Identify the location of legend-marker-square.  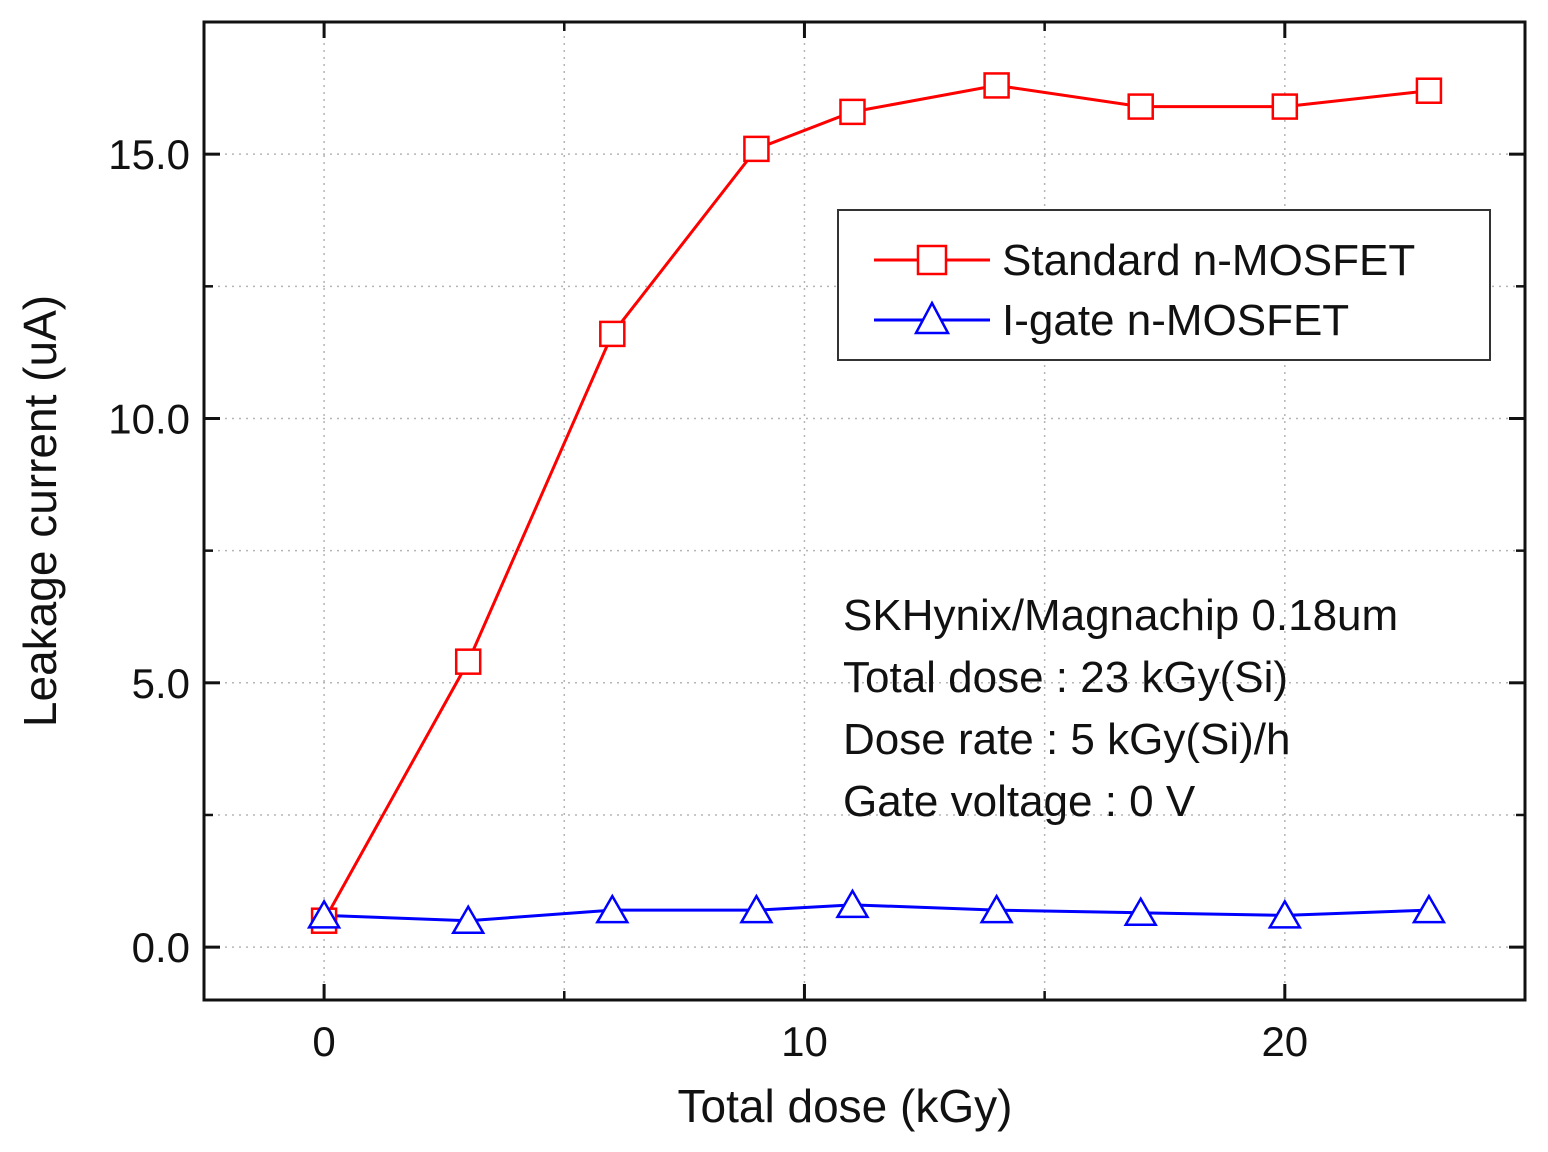
(932, 260).